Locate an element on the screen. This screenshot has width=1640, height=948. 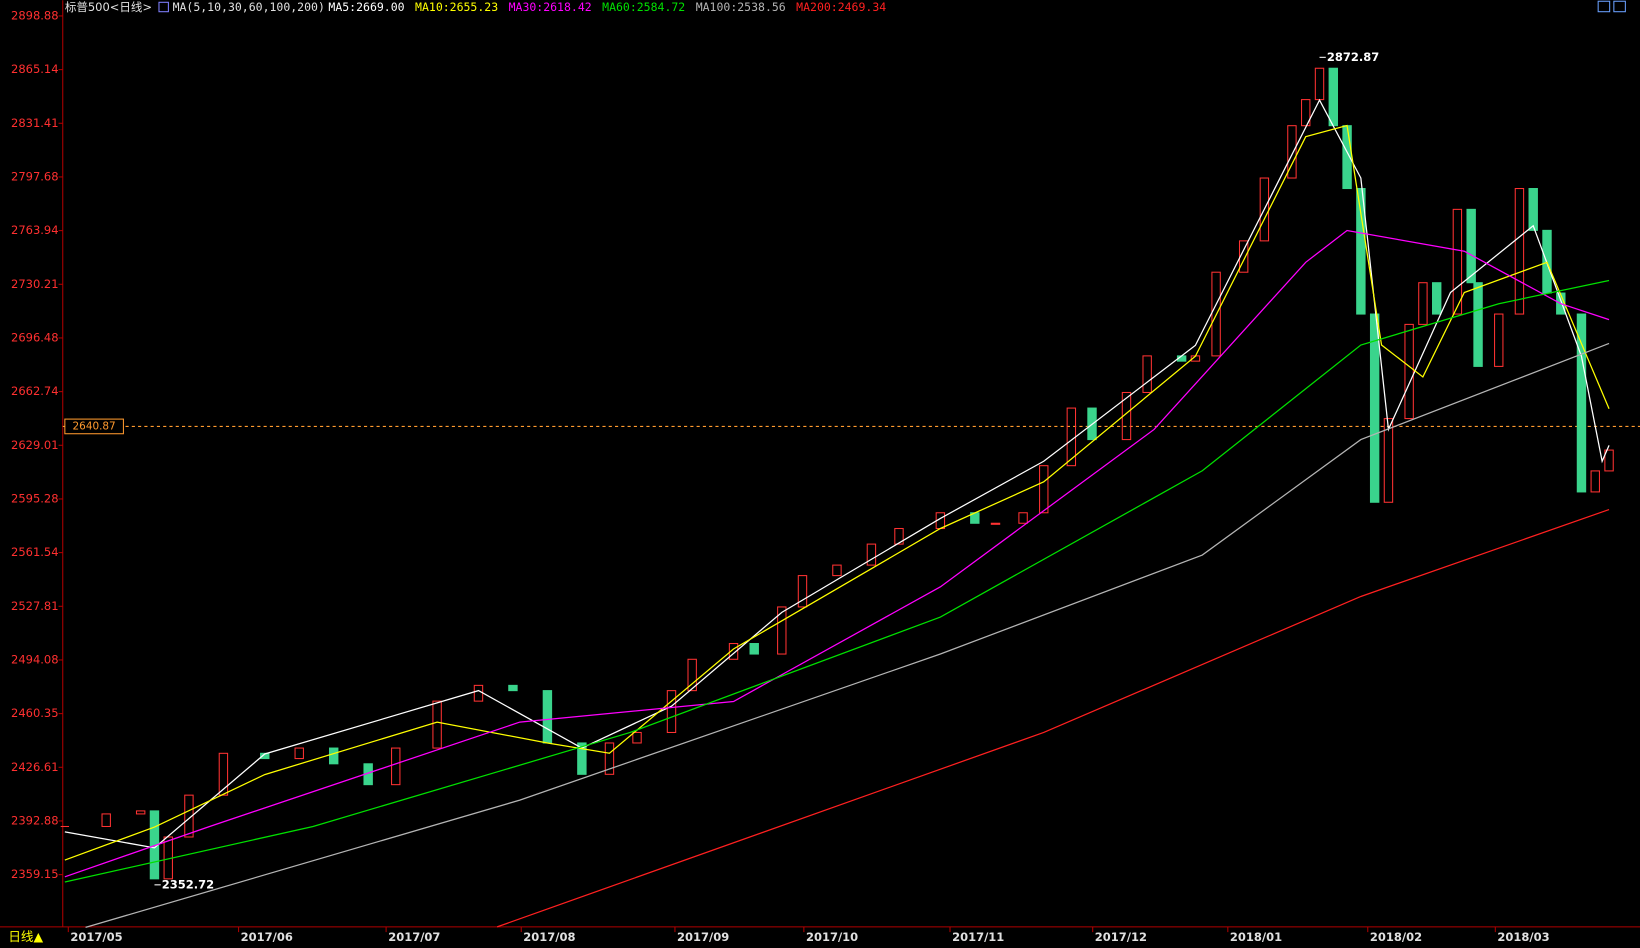
x-tick-label: 2017/05 is located at coordinates (96, 937).